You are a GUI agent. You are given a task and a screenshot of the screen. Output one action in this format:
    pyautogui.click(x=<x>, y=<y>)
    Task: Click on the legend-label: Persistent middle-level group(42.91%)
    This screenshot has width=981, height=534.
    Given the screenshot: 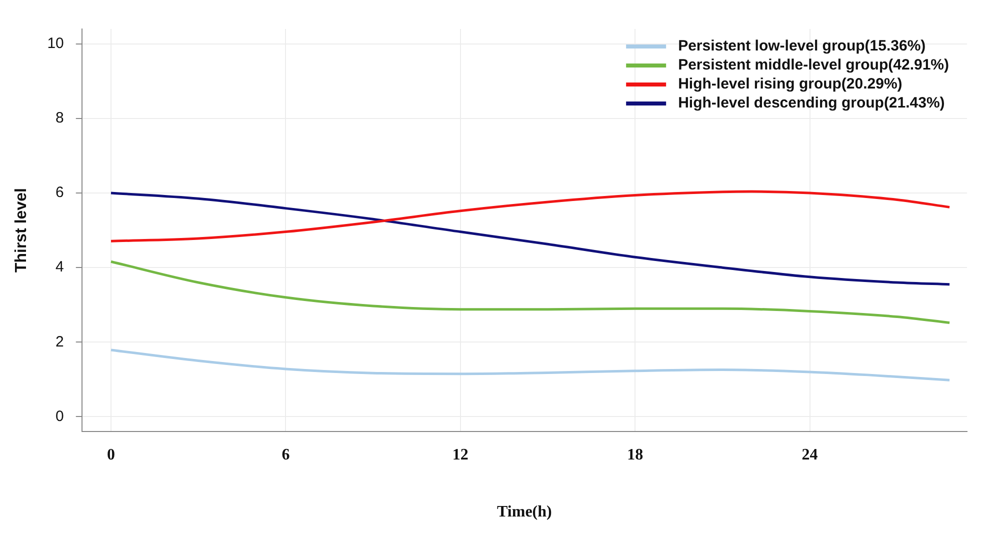 What is the action you would take?
    pyautogui.click(x=814, y=65)
    